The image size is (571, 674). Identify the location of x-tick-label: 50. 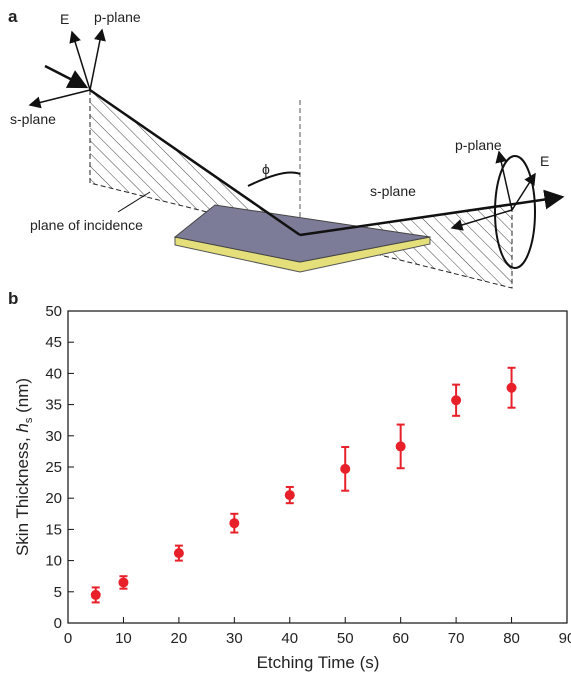
(345, 638).